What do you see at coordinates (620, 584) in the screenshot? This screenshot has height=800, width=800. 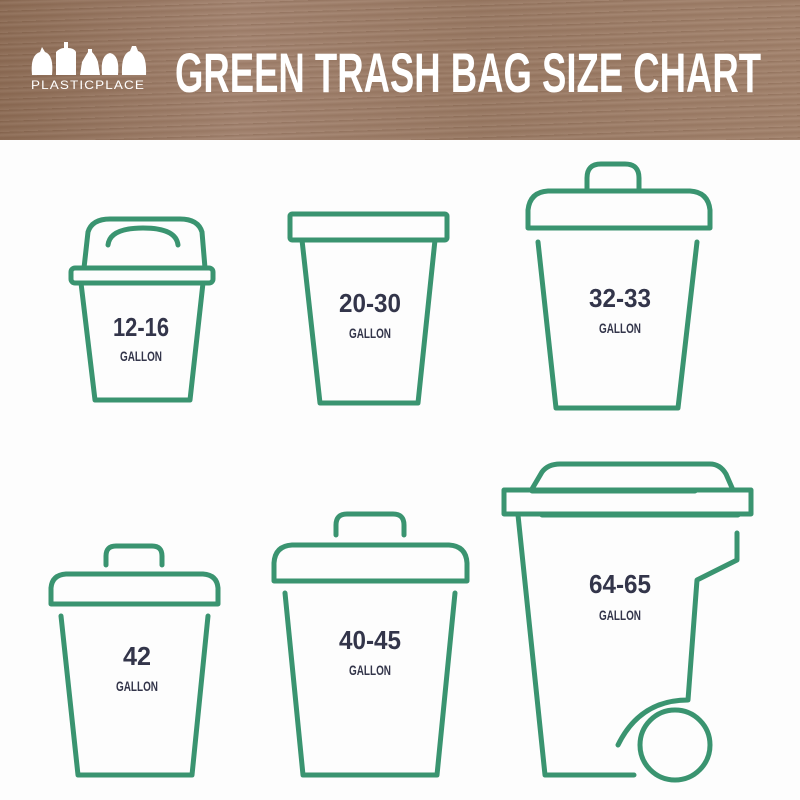 I see `bin-size-label: 64-65` at bounding box center [620, 584].